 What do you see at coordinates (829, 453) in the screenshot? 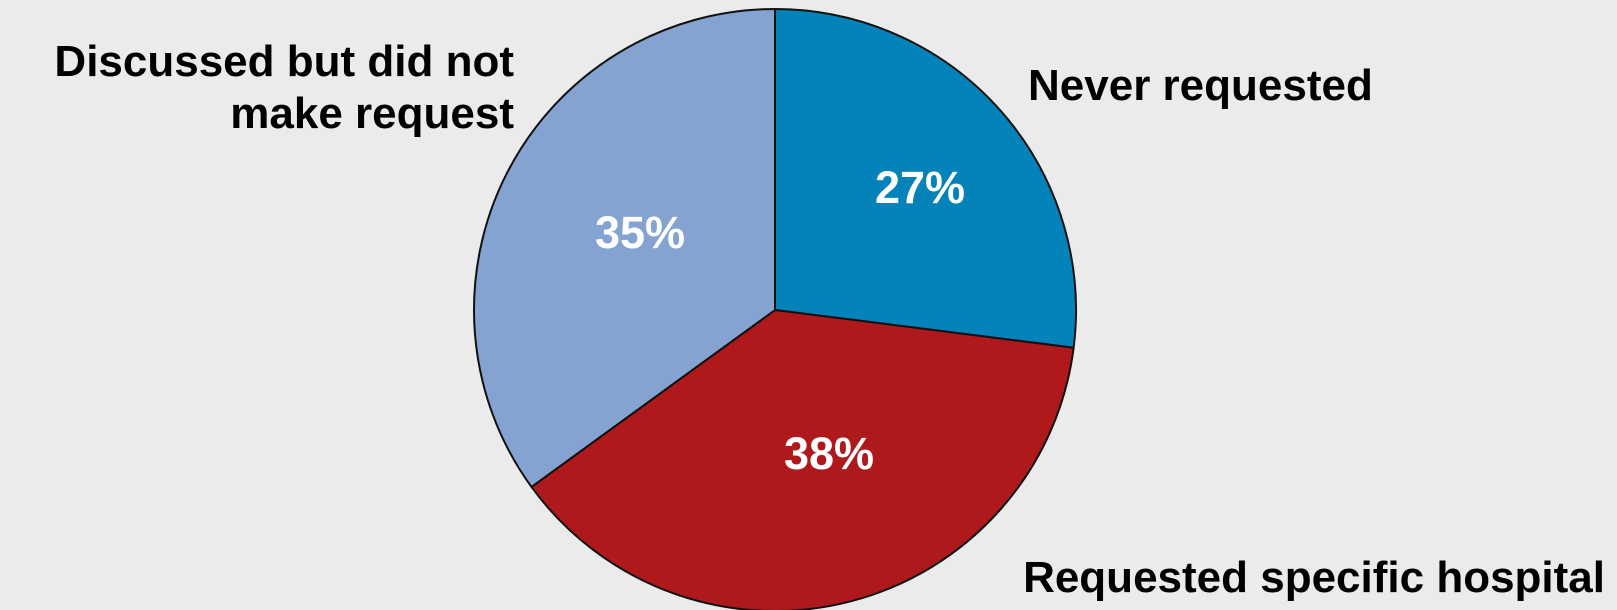
I see `slice-value-requested-specific-hospital: 38%` at bounding box center [829, 453].